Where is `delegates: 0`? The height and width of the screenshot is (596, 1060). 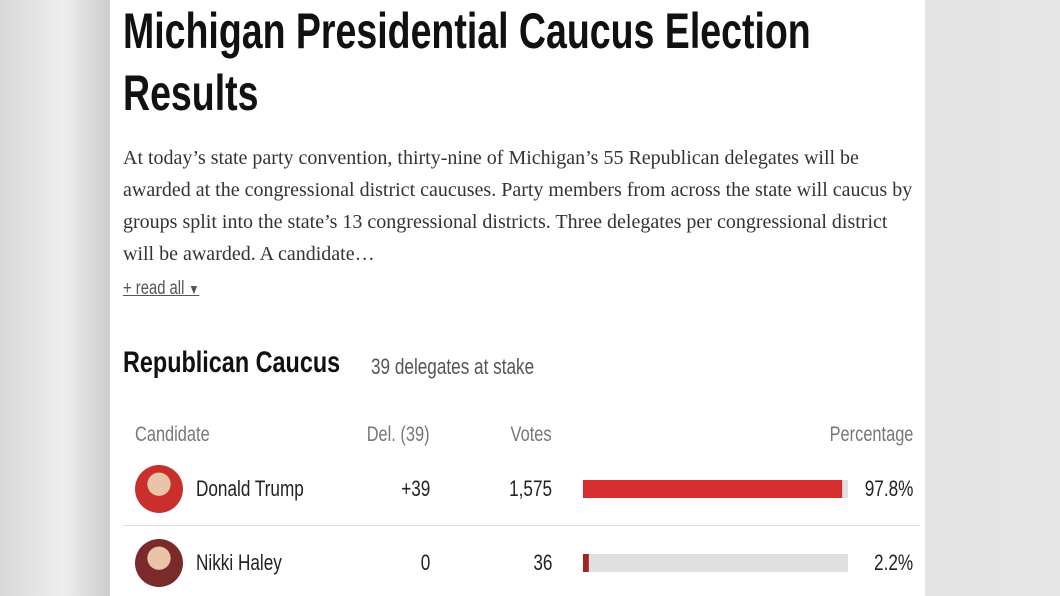 delegates: 0 is located at coordinates (425, 562).